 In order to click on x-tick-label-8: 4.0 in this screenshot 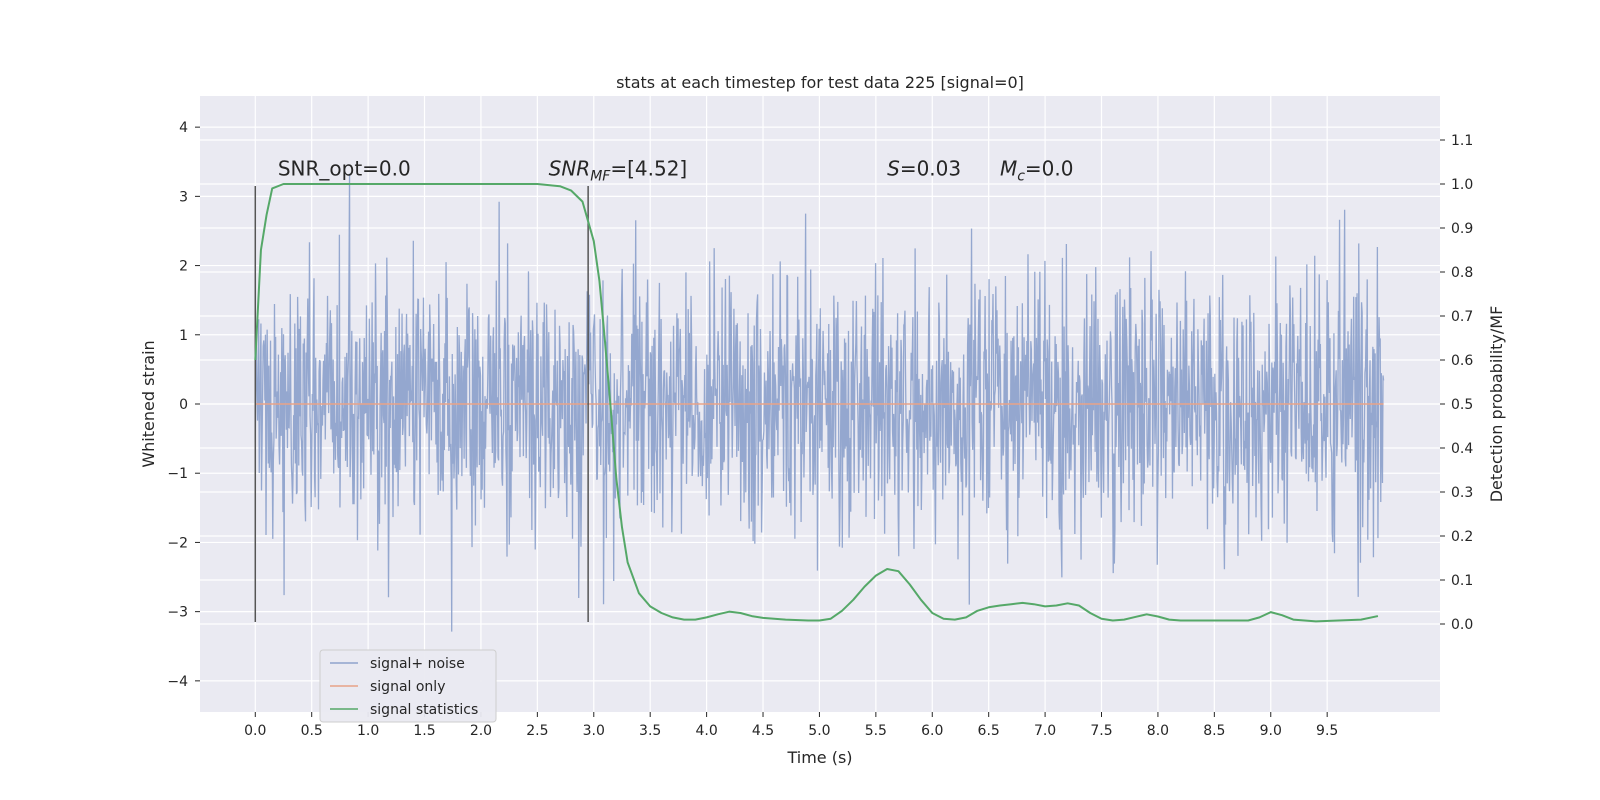, I will do `click(706, 731)`.